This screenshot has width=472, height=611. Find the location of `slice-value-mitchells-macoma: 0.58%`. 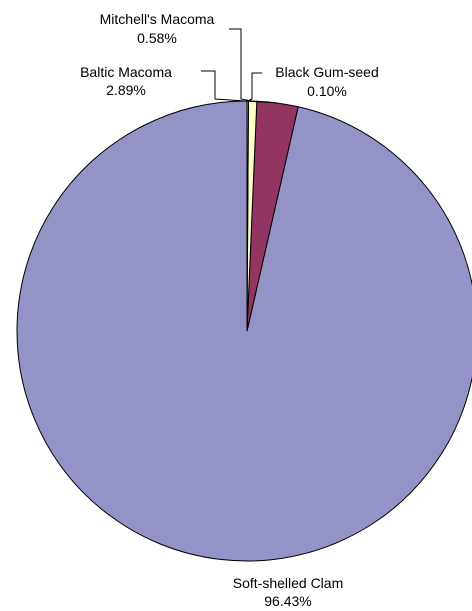

slice-value-mitchells-macoma: 0.58% is located at coordinates (157, 38).